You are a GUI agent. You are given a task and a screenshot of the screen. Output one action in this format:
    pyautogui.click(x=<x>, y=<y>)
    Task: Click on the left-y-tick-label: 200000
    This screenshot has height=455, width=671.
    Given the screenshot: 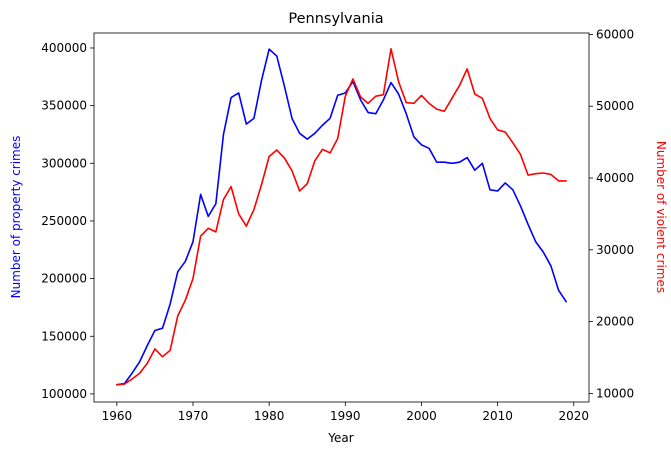 What is the action you would take?
    pyautogui.click(x=64, y=279)
    